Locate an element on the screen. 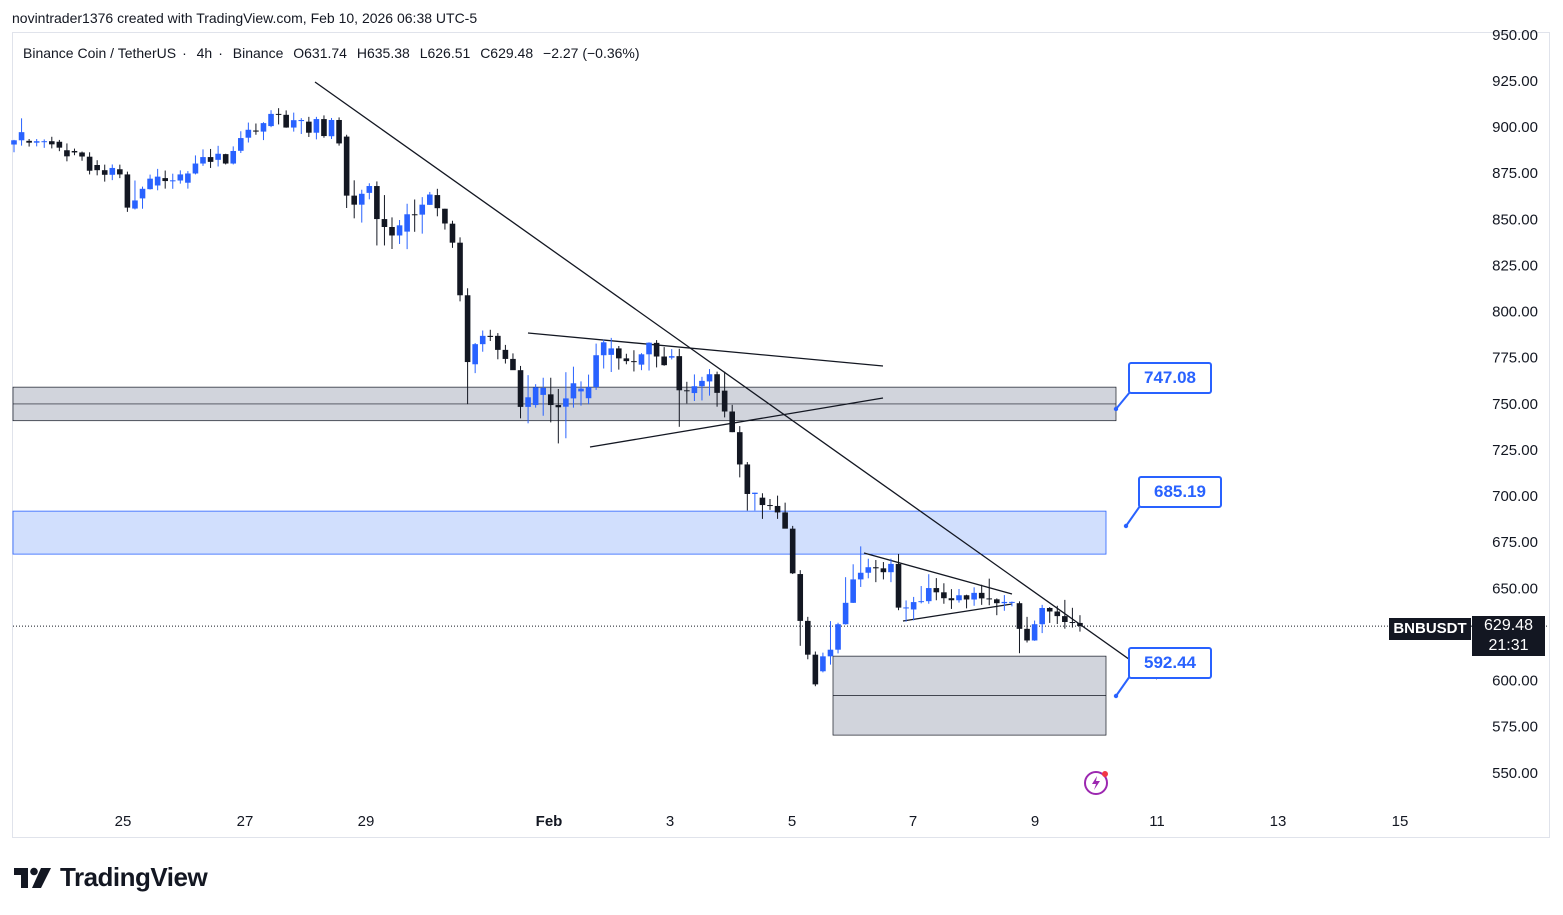 The image size is (1563, 915). exchange: Binance is located at coordinates (258, 53).